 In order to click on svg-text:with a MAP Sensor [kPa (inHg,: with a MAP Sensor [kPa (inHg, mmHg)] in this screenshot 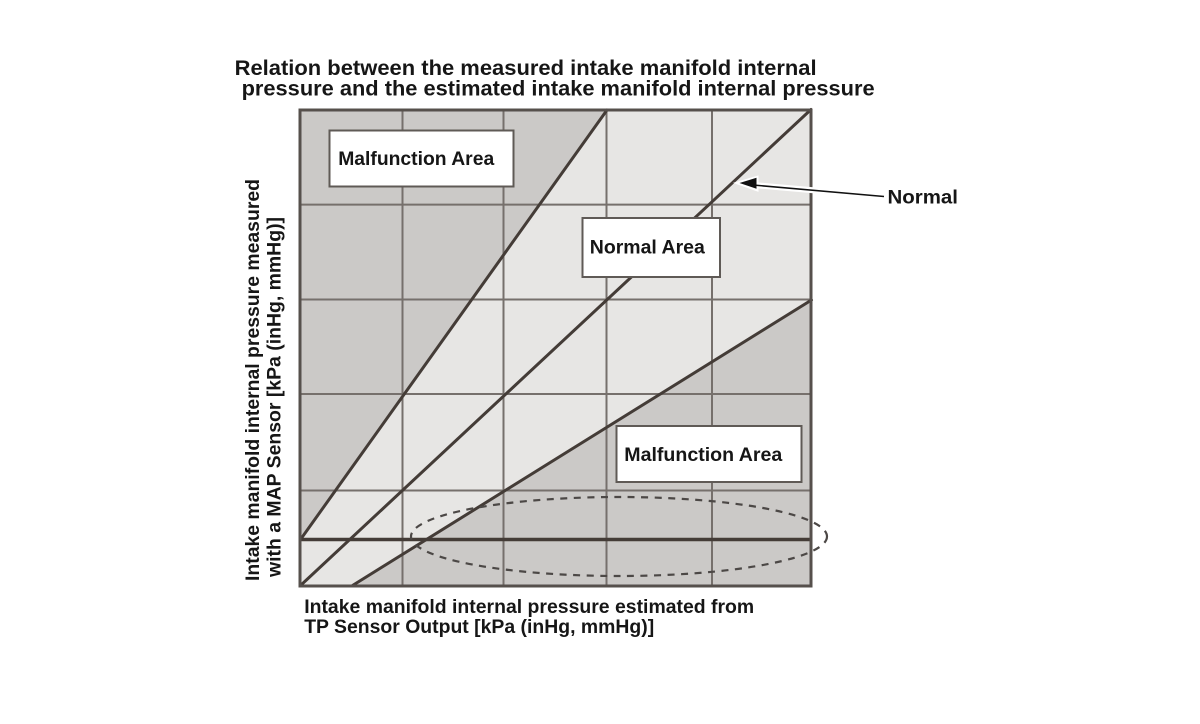, I will do `click(274, 397)`.